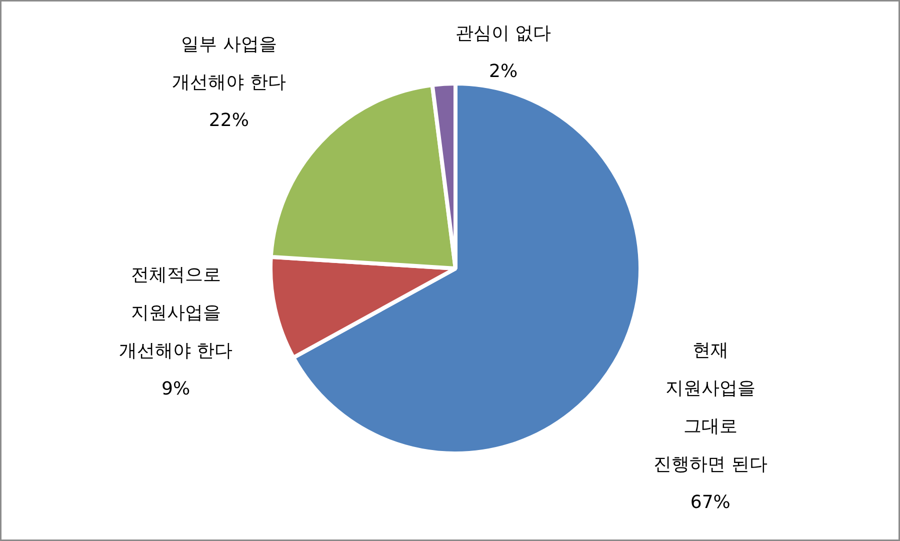  I want to click on data-label: 22%, so click(228, 120).